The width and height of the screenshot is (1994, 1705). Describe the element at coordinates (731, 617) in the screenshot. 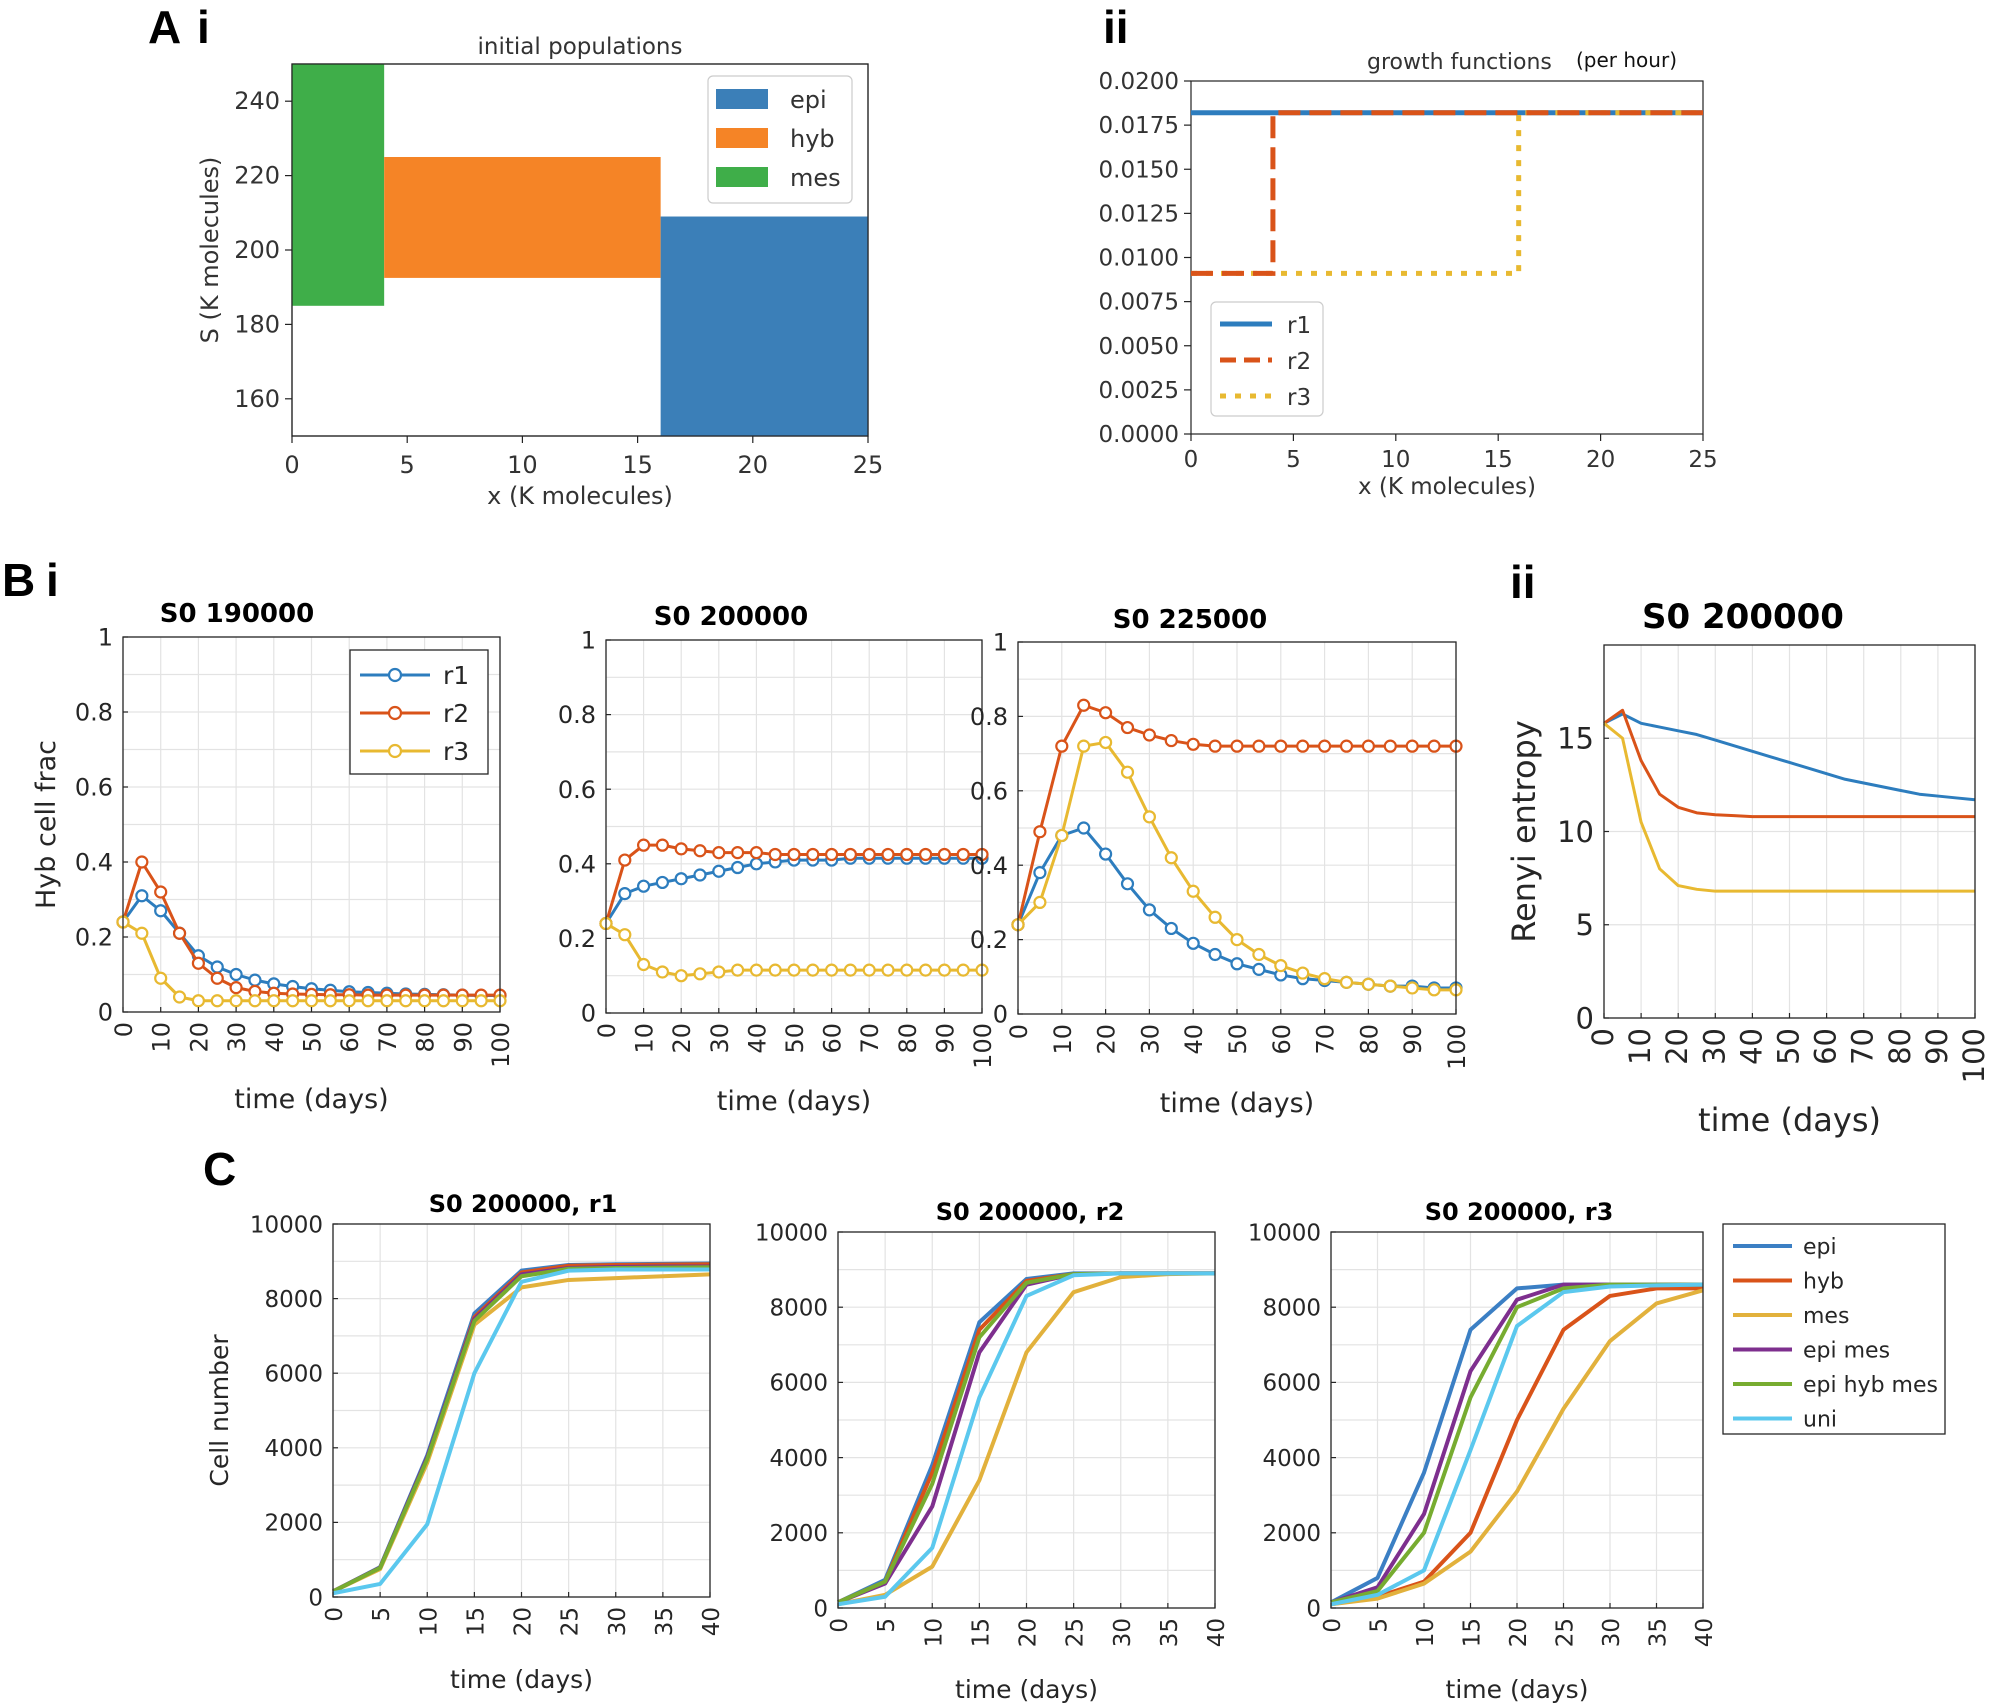

I see `chart-title: S0 200000` at that location.